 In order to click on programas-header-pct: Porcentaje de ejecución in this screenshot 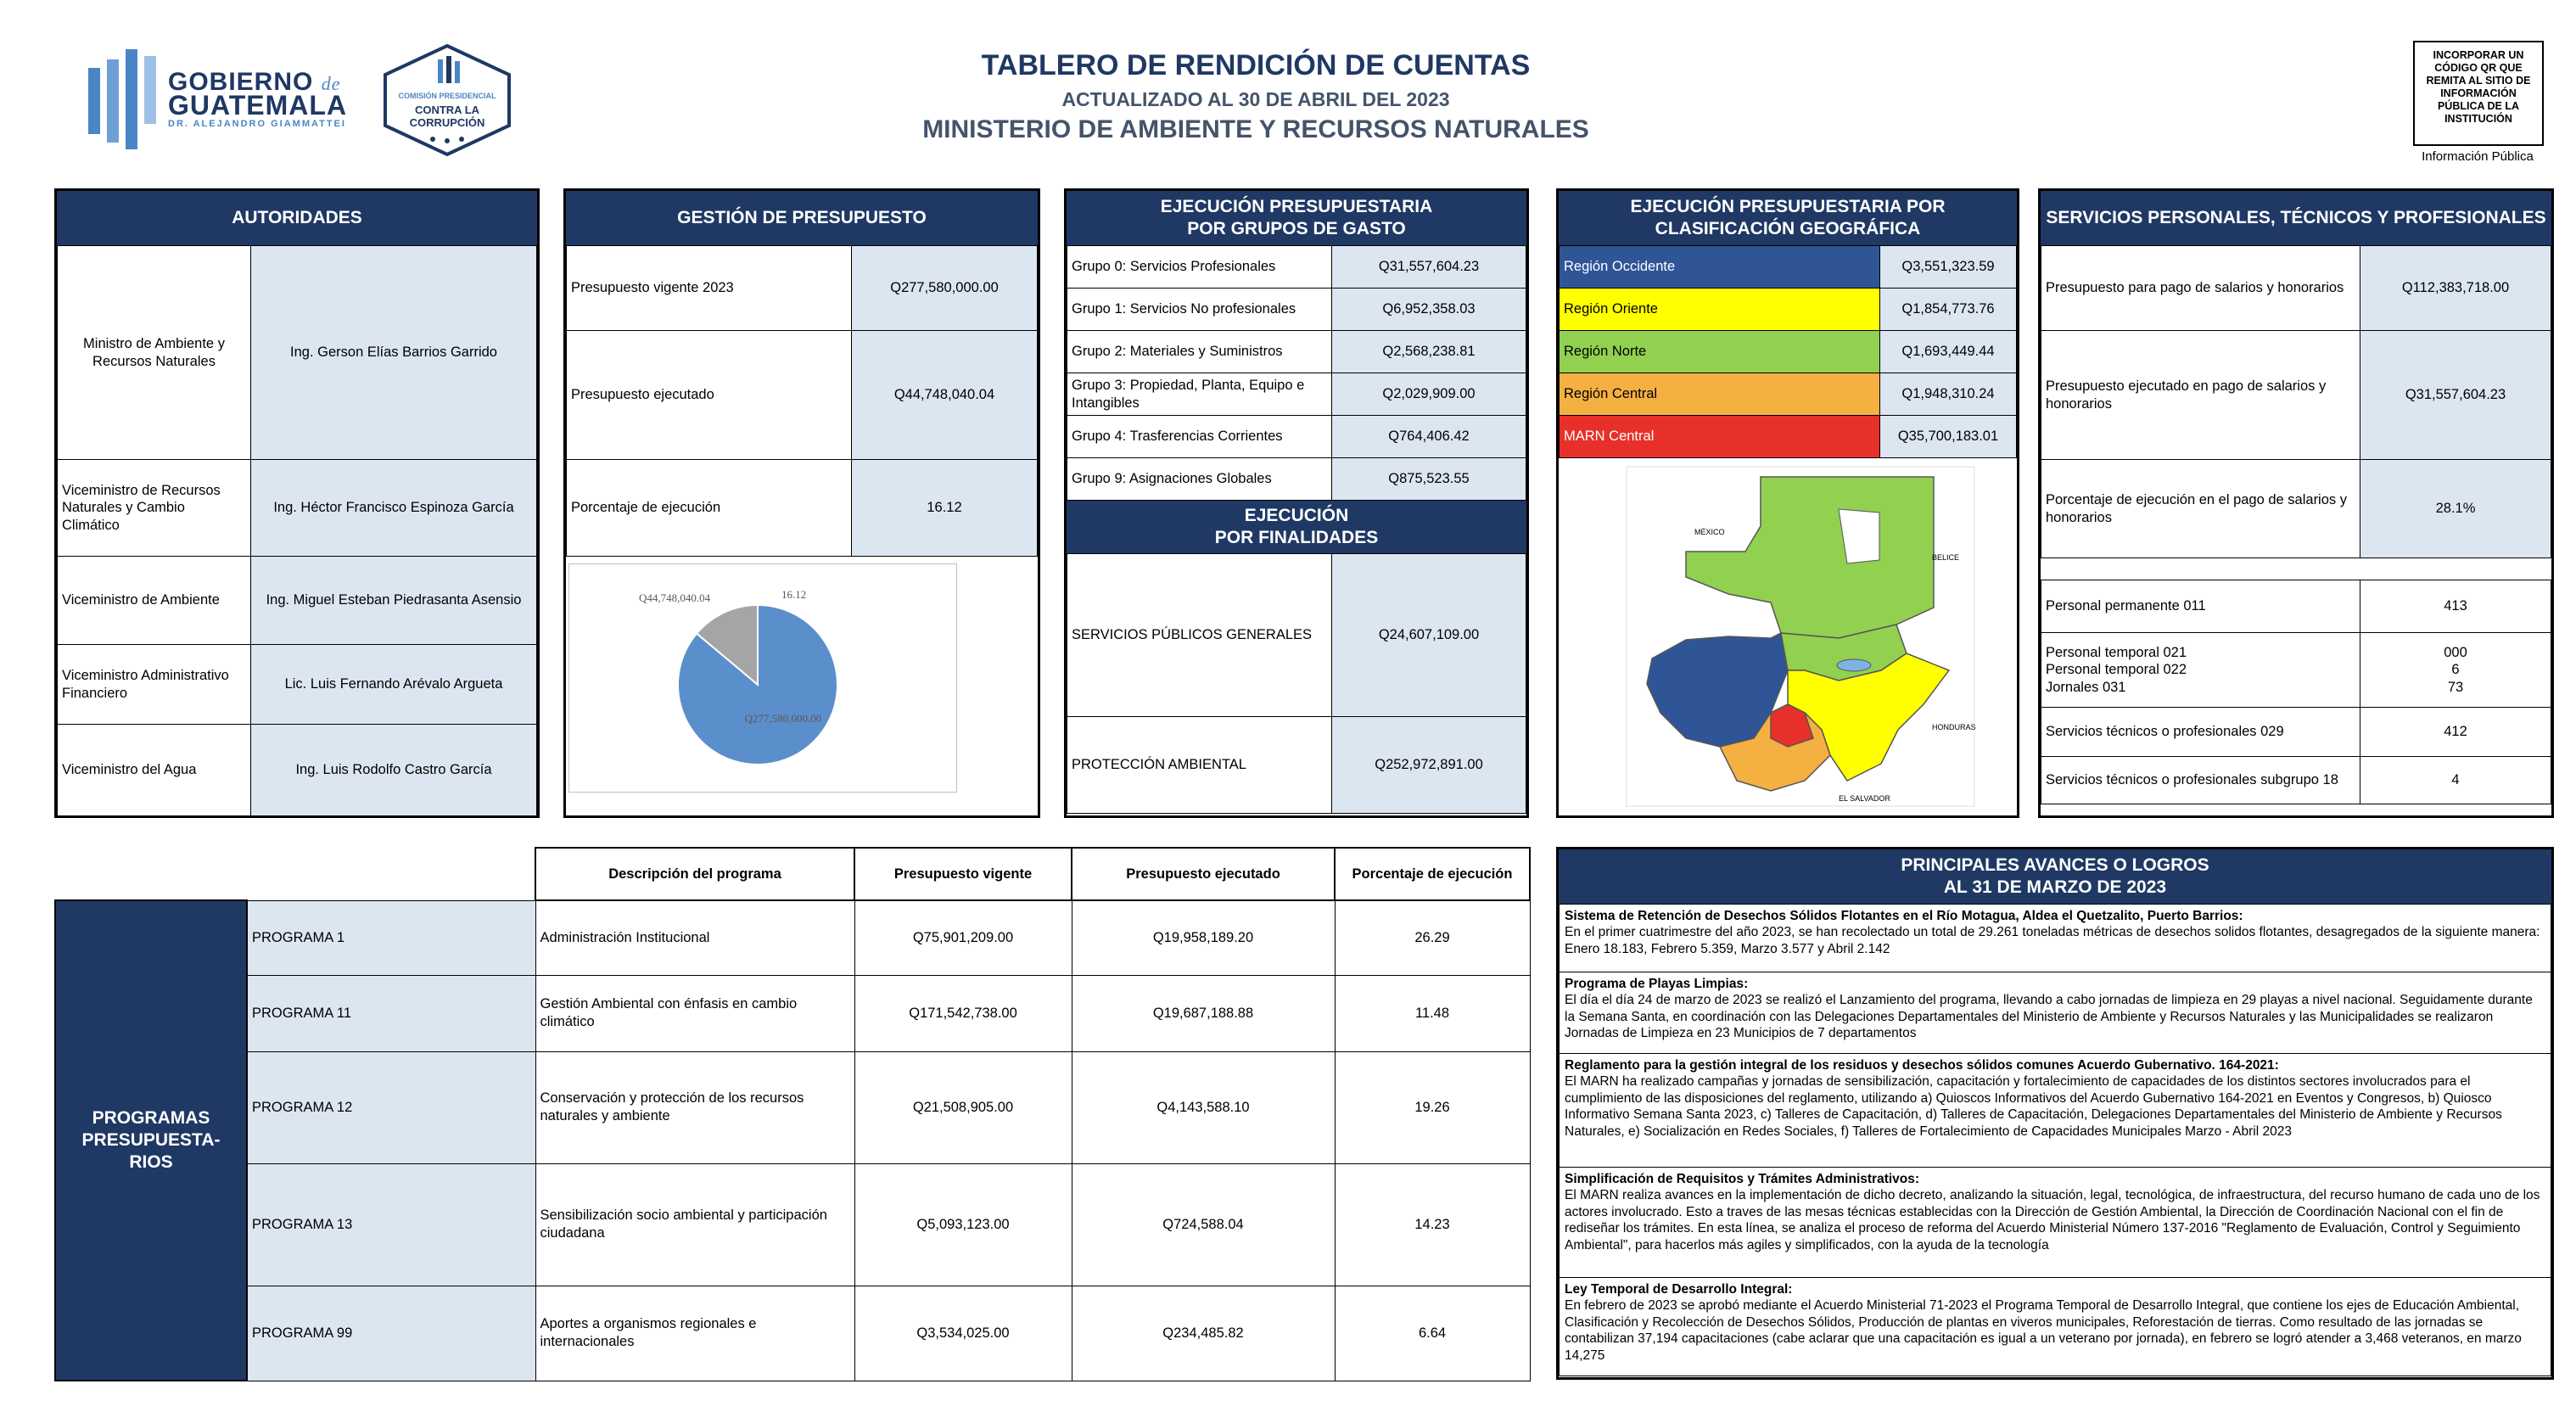, I will do `click(1433, 874)`.